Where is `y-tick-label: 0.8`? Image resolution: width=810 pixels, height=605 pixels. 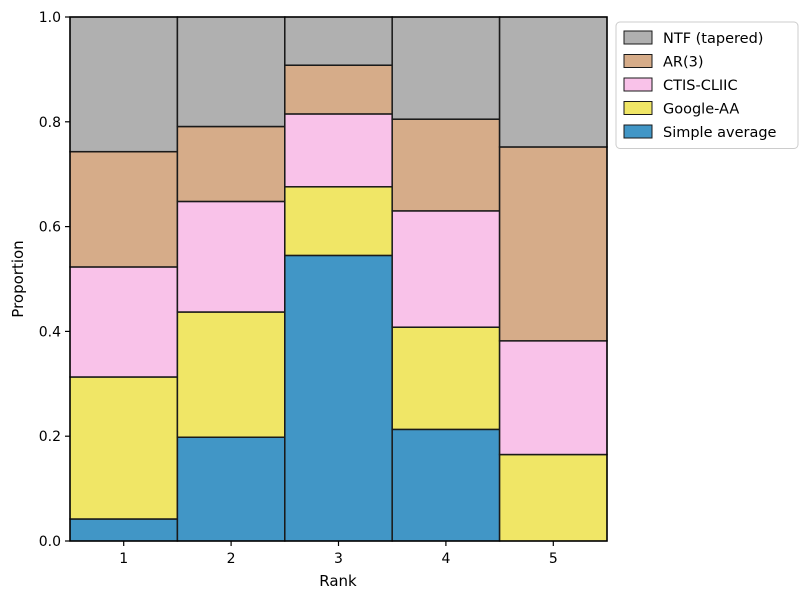
y-tick-label: 0.8 is located at coordinates (50, 123).